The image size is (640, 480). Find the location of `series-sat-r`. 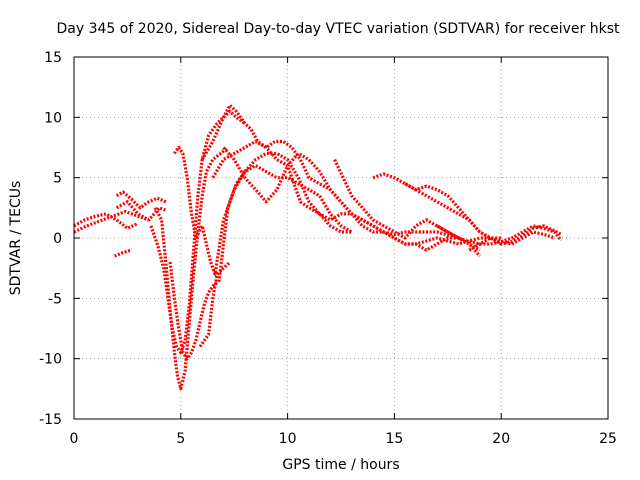

series-sat-r is located at coordinates (215, 304).